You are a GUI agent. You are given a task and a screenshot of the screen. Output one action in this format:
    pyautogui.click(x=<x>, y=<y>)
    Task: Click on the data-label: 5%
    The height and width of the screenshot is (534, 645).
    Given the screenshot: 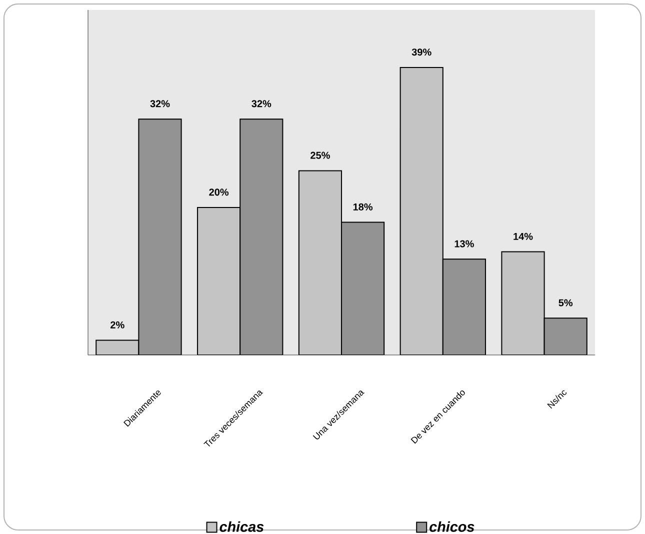 What is the action you would take?
    pyautogui.click(x=565, y=302)
    